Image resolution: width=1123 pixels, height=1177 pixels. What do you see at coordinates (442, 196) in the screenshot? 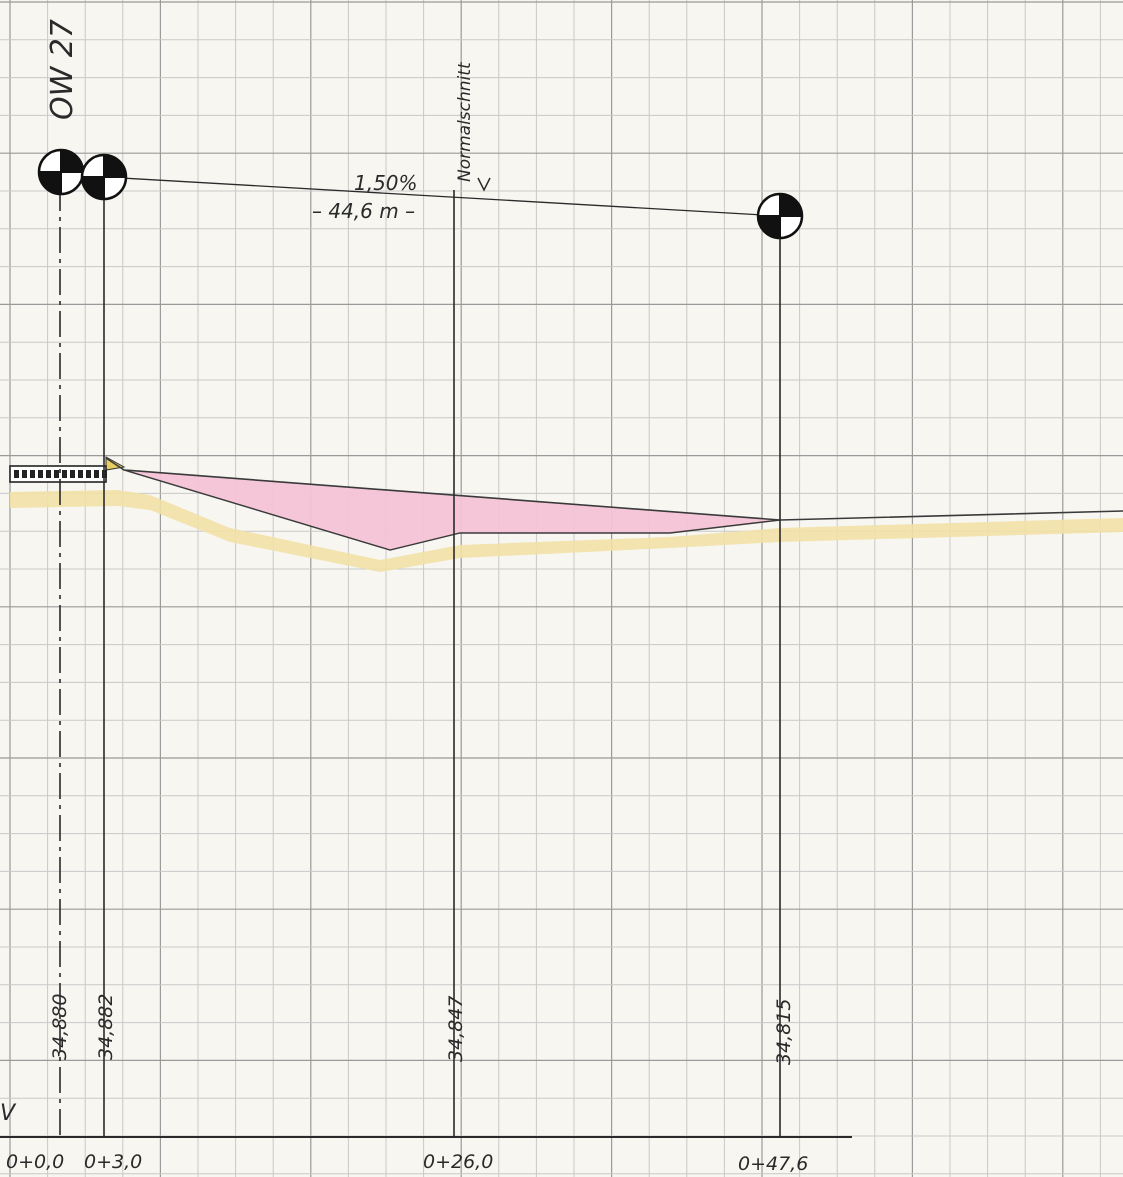
I see `gradient-line` at bounding box center [442, 196].